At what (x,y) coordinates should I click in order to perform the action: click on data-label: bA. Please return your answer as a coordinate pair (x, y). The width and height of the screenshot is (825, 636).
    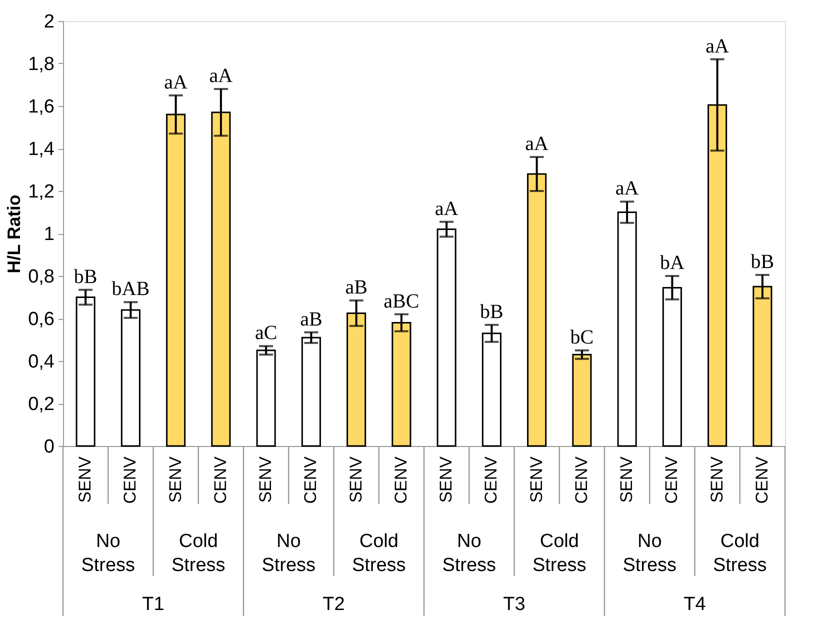
    Looking at the image, I should click on (672, 263).